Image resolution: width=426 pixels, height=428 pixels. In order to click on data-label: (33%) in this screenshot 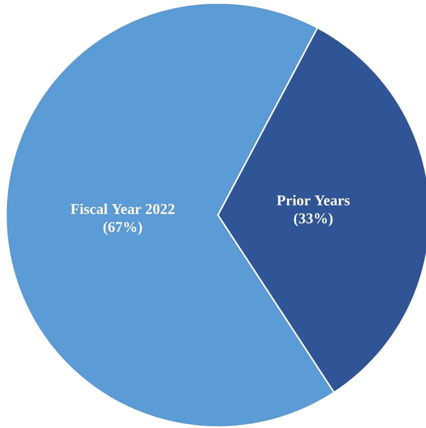, I will do `click(313, 219)`.